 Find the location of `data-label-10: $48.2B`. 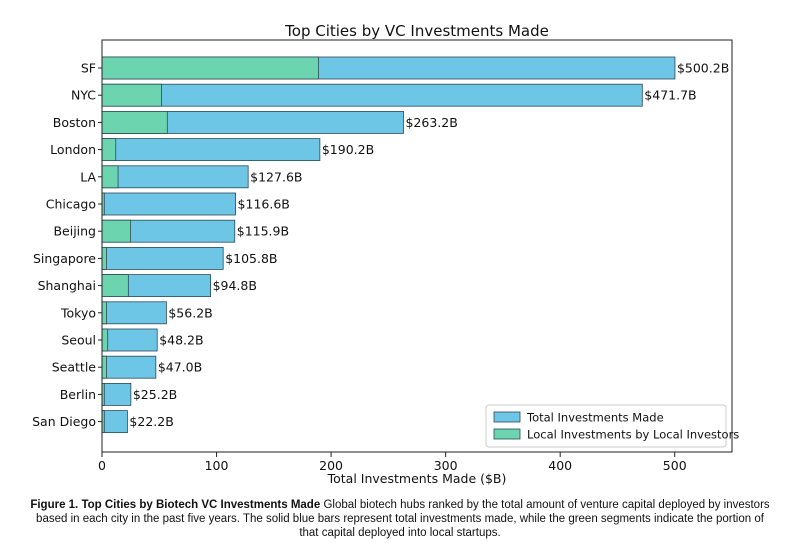

data-label-10: $48.2B is located at coordinates (181, 340).